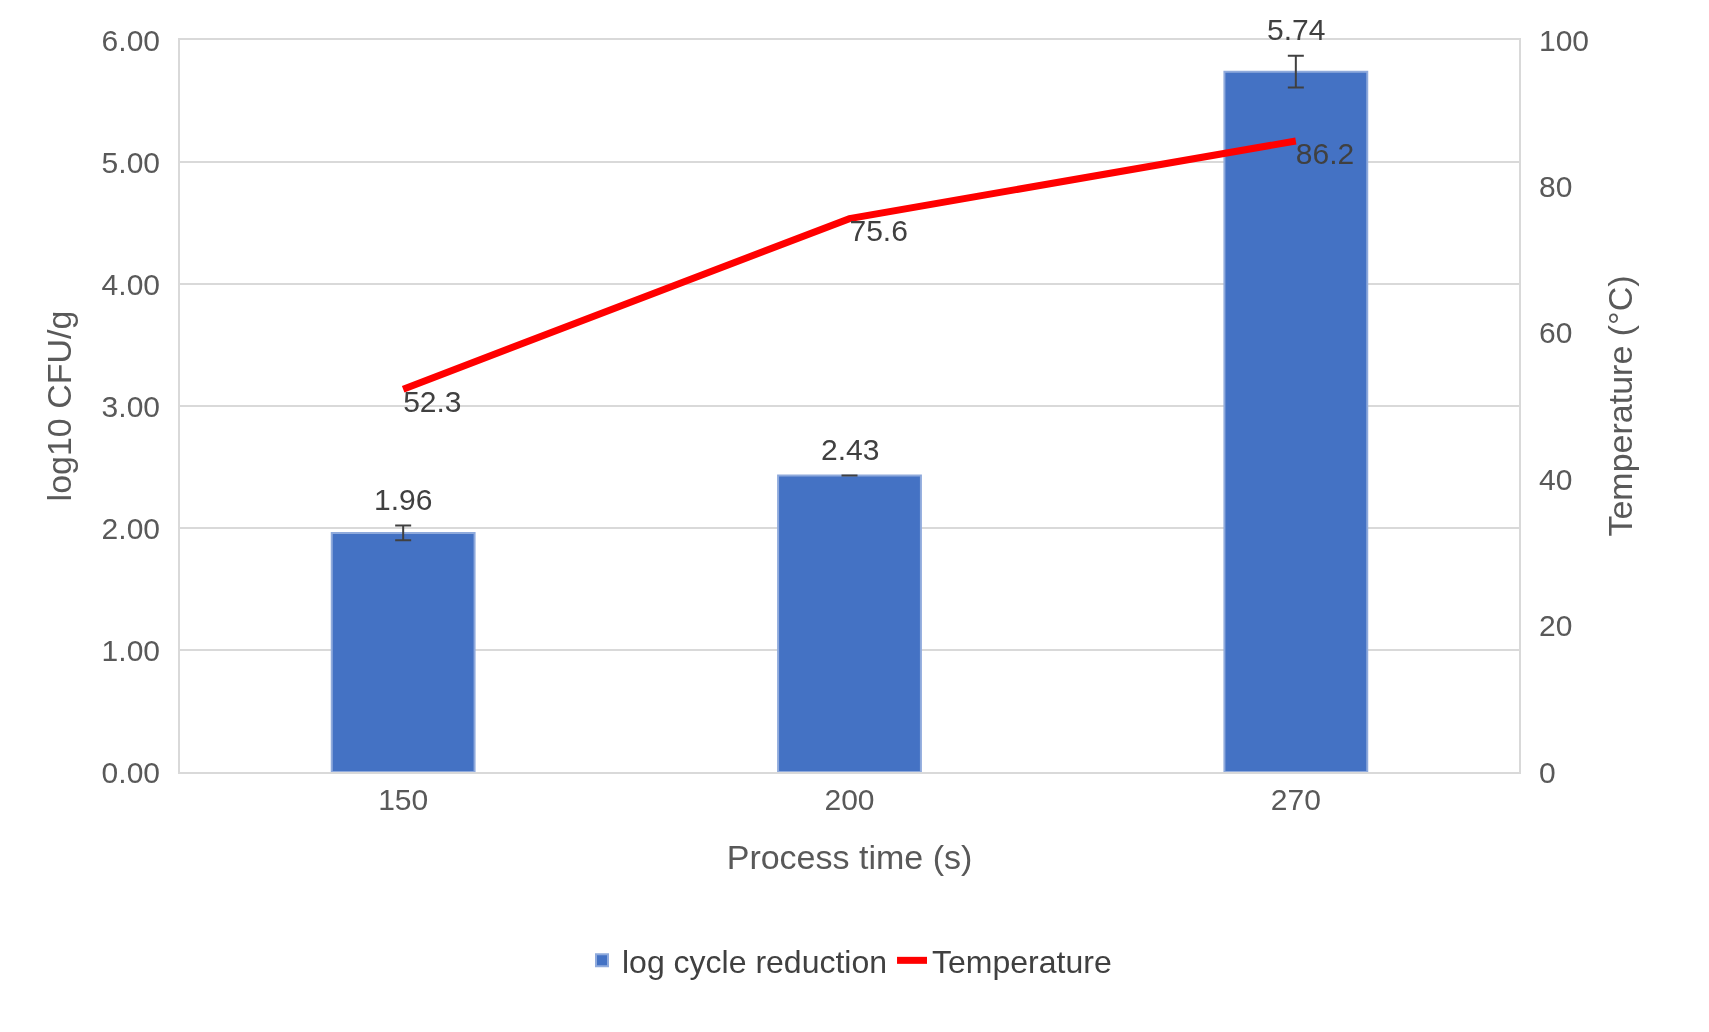 This screenshot has width=1709, height=1032. I want to click on data-label: 75.6, so click(878, 231).